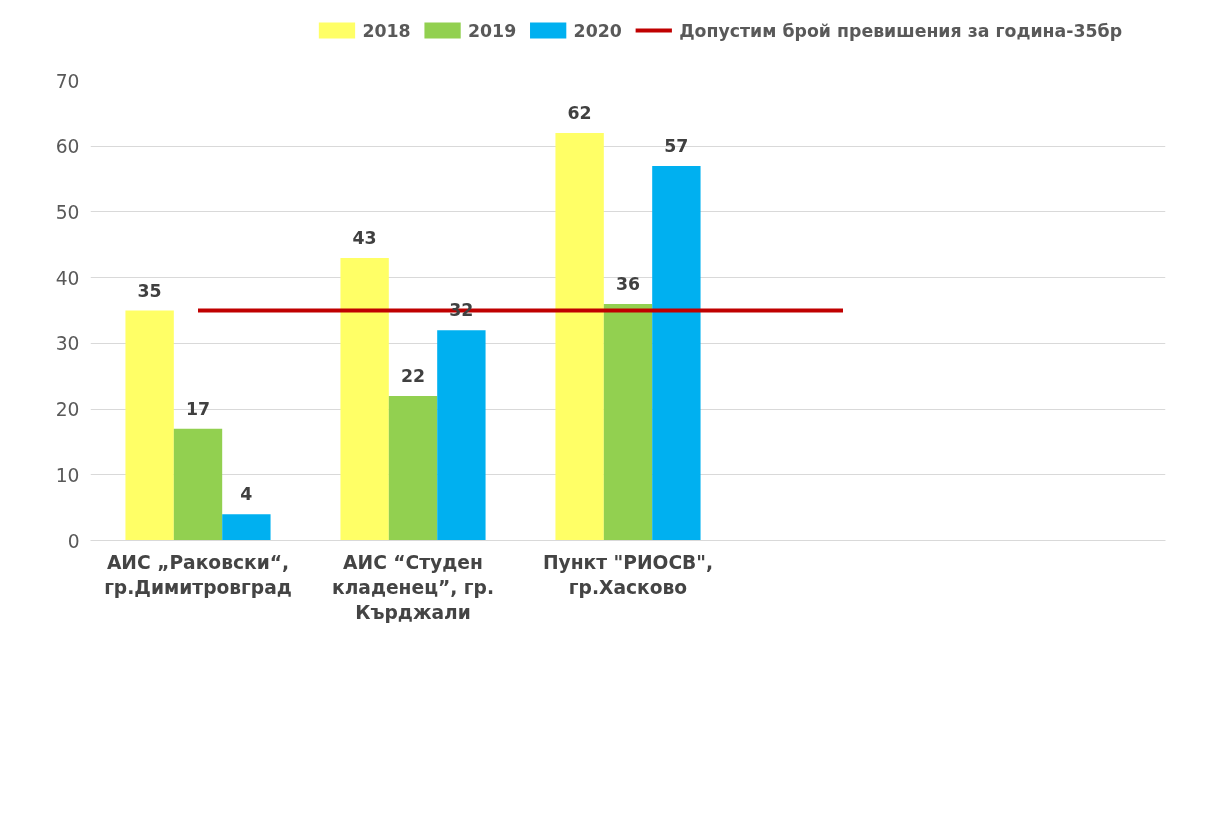  Describe the element at coordinates (67, 410) in the screenshot. I see `y-tick-label: 20` at that location.